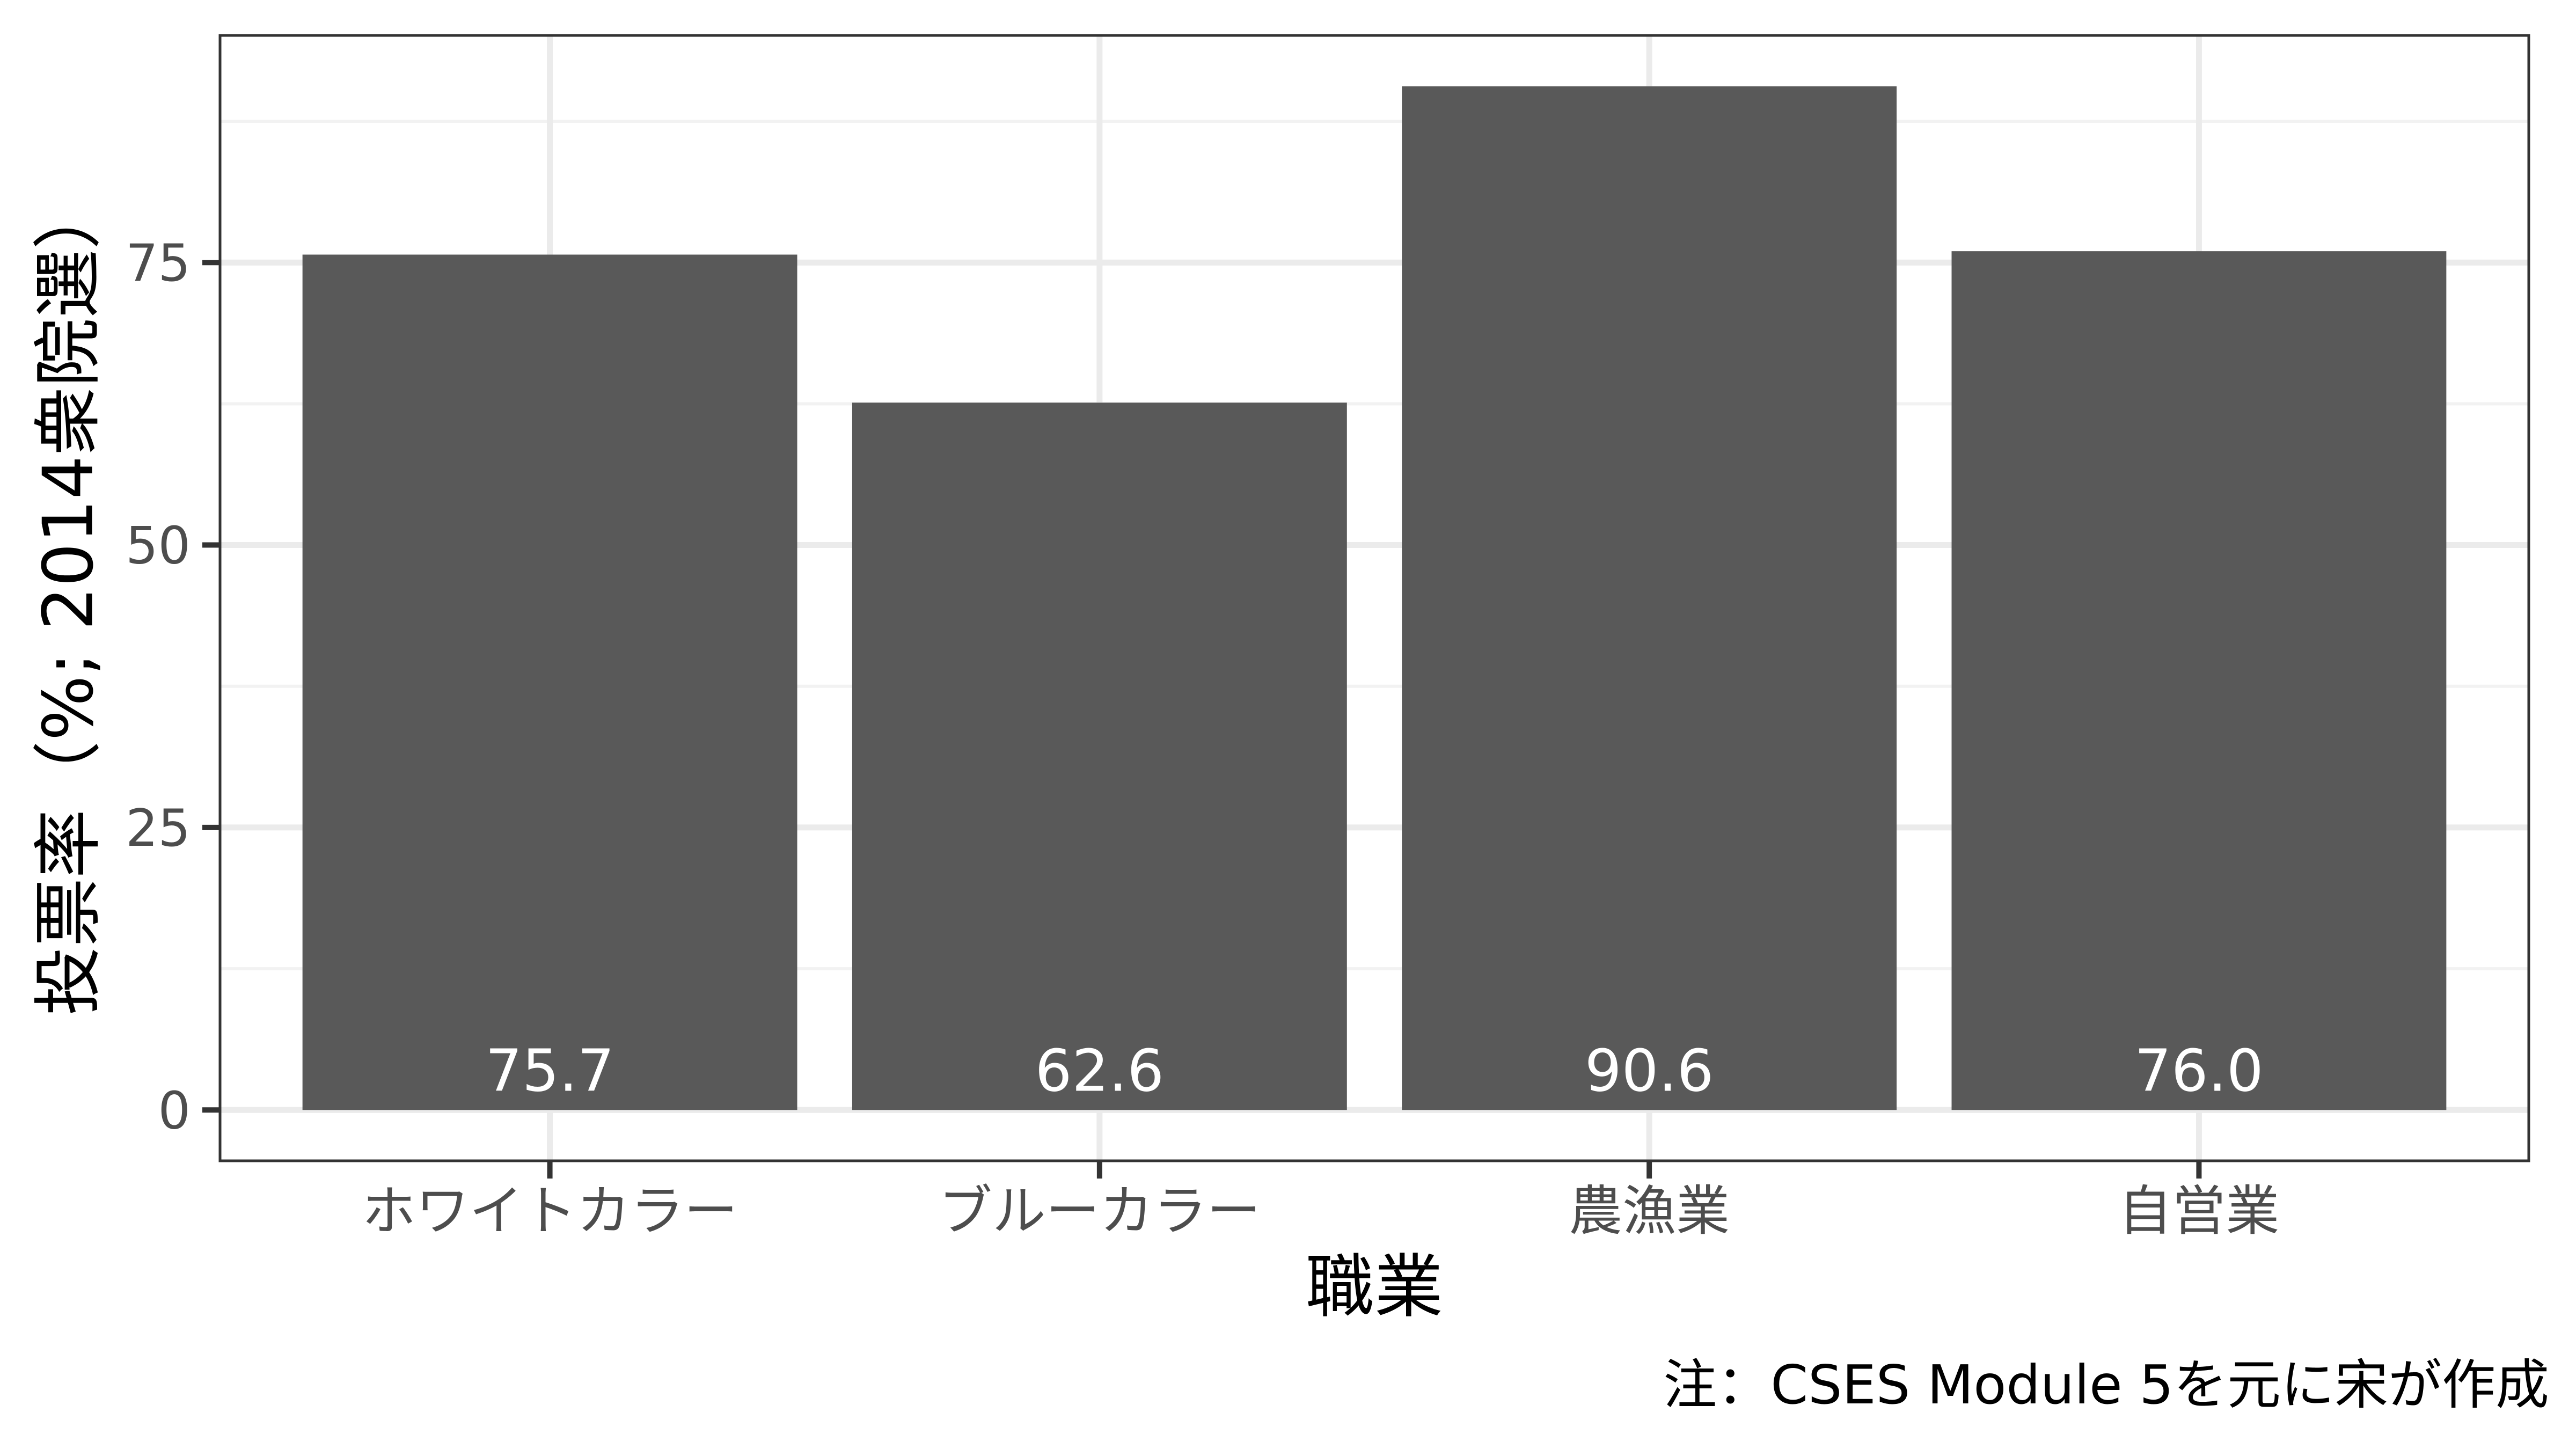 This screenshot has width=2576, height=1449. Describe the element at coordinates (550, 1211) in the screenshot. I see `x-tick-label-0: ホワイトカラー` at that location.